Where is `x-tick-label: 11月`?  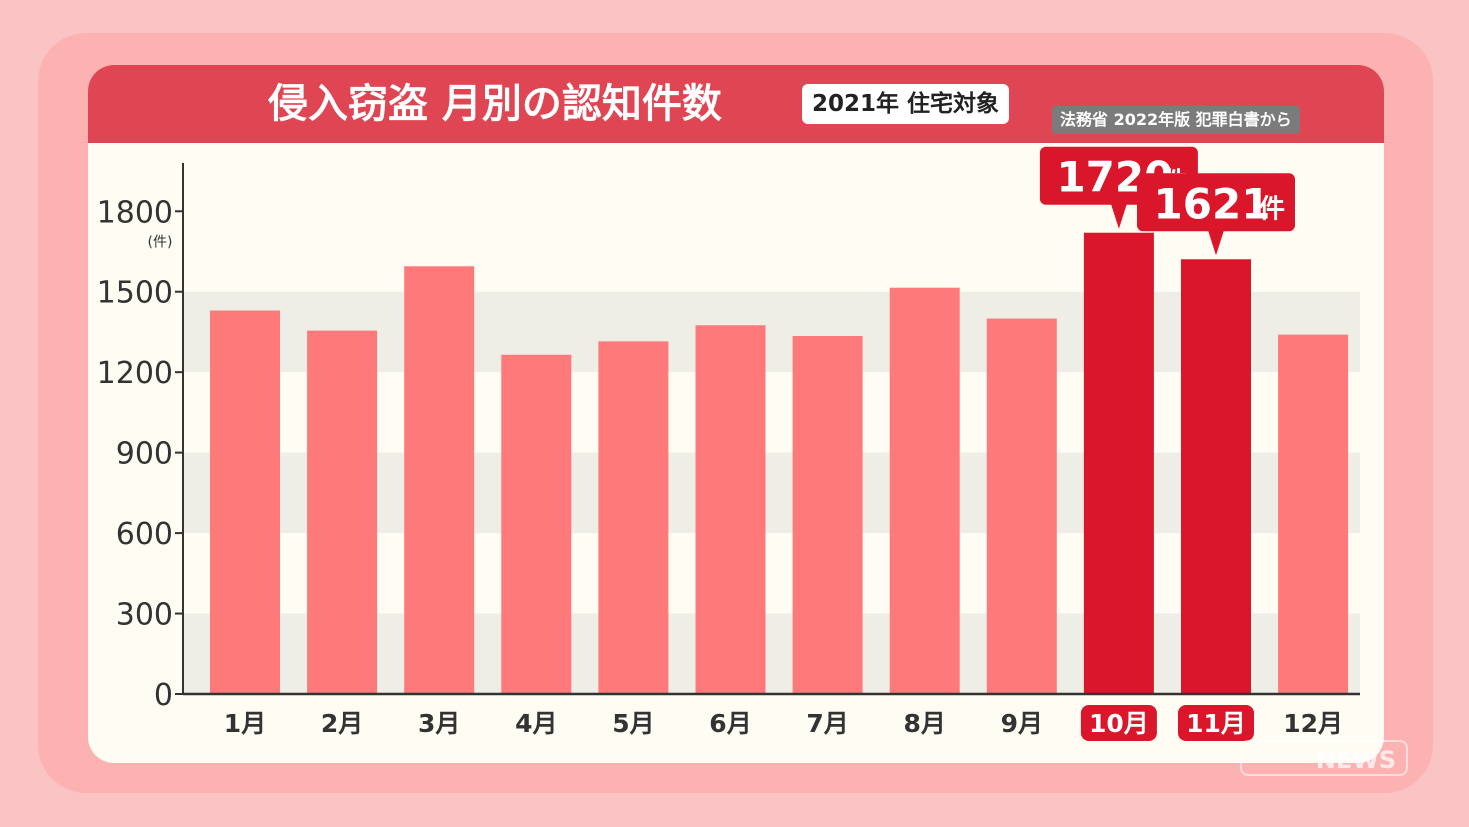
x-tick-label: 11月 is located at coordinates (1216, 723).